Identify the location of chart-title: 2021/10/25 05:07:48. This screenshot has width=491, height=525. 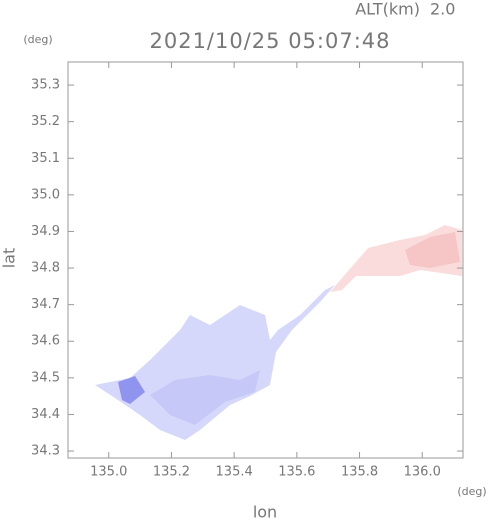
(269, 41).